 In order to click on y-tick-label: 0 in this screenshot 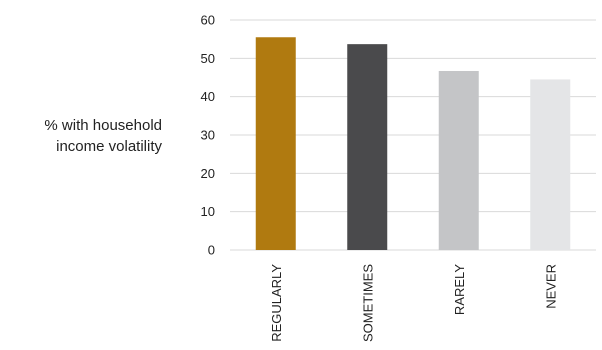, I will do `click(211, 250)`.